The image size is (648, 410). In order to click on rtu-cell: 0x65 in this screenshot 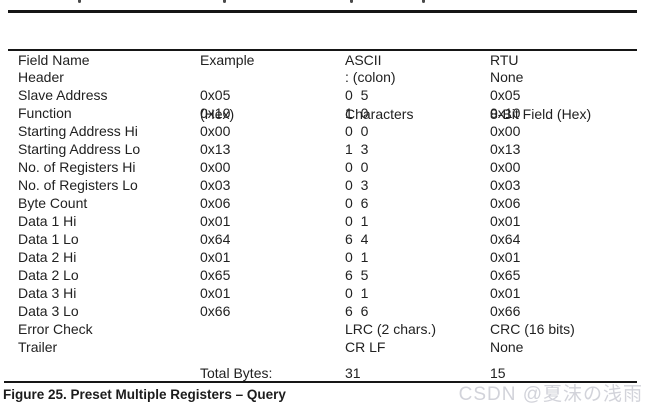, I will do `click(505, 275)`.